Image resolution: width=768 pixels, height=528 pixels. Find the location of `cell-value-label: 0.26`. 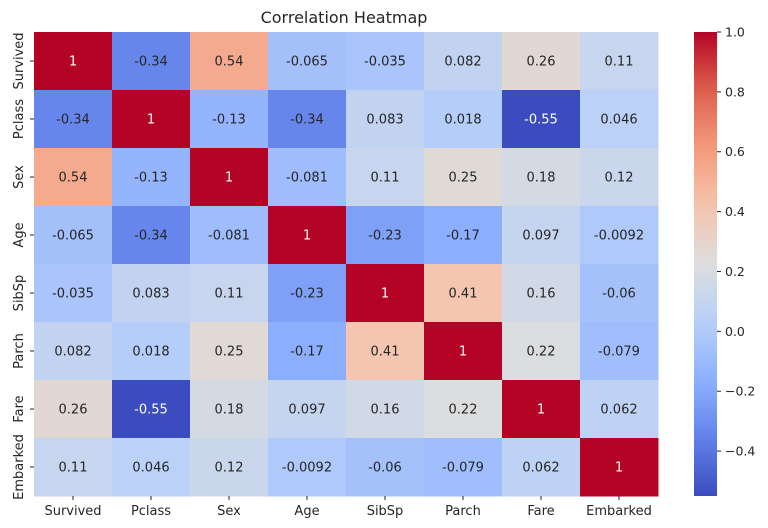

cell-value-label: 0.26 is located at coordinates (73, 410).